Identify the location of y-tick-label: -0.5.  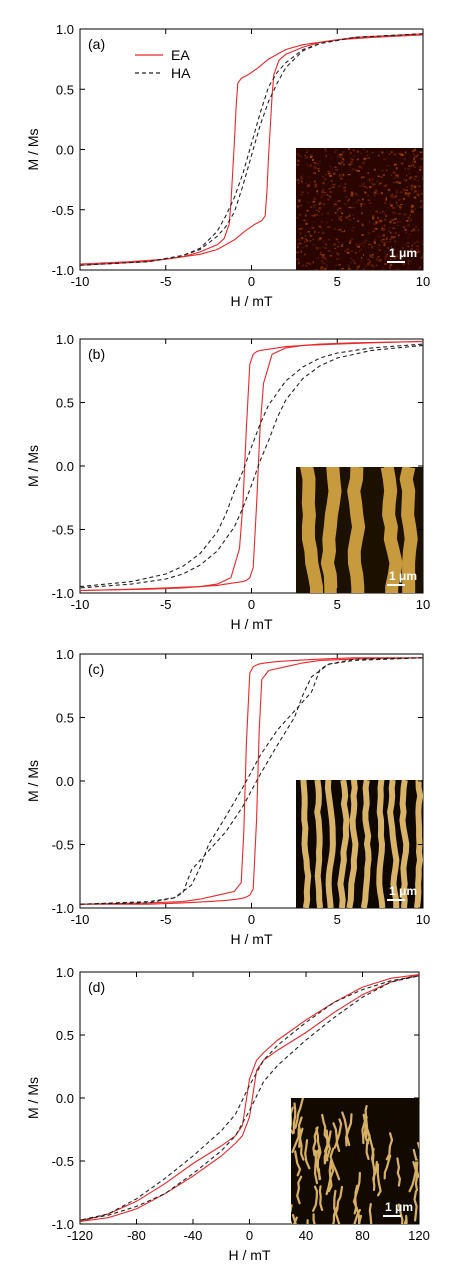
(63, 845).